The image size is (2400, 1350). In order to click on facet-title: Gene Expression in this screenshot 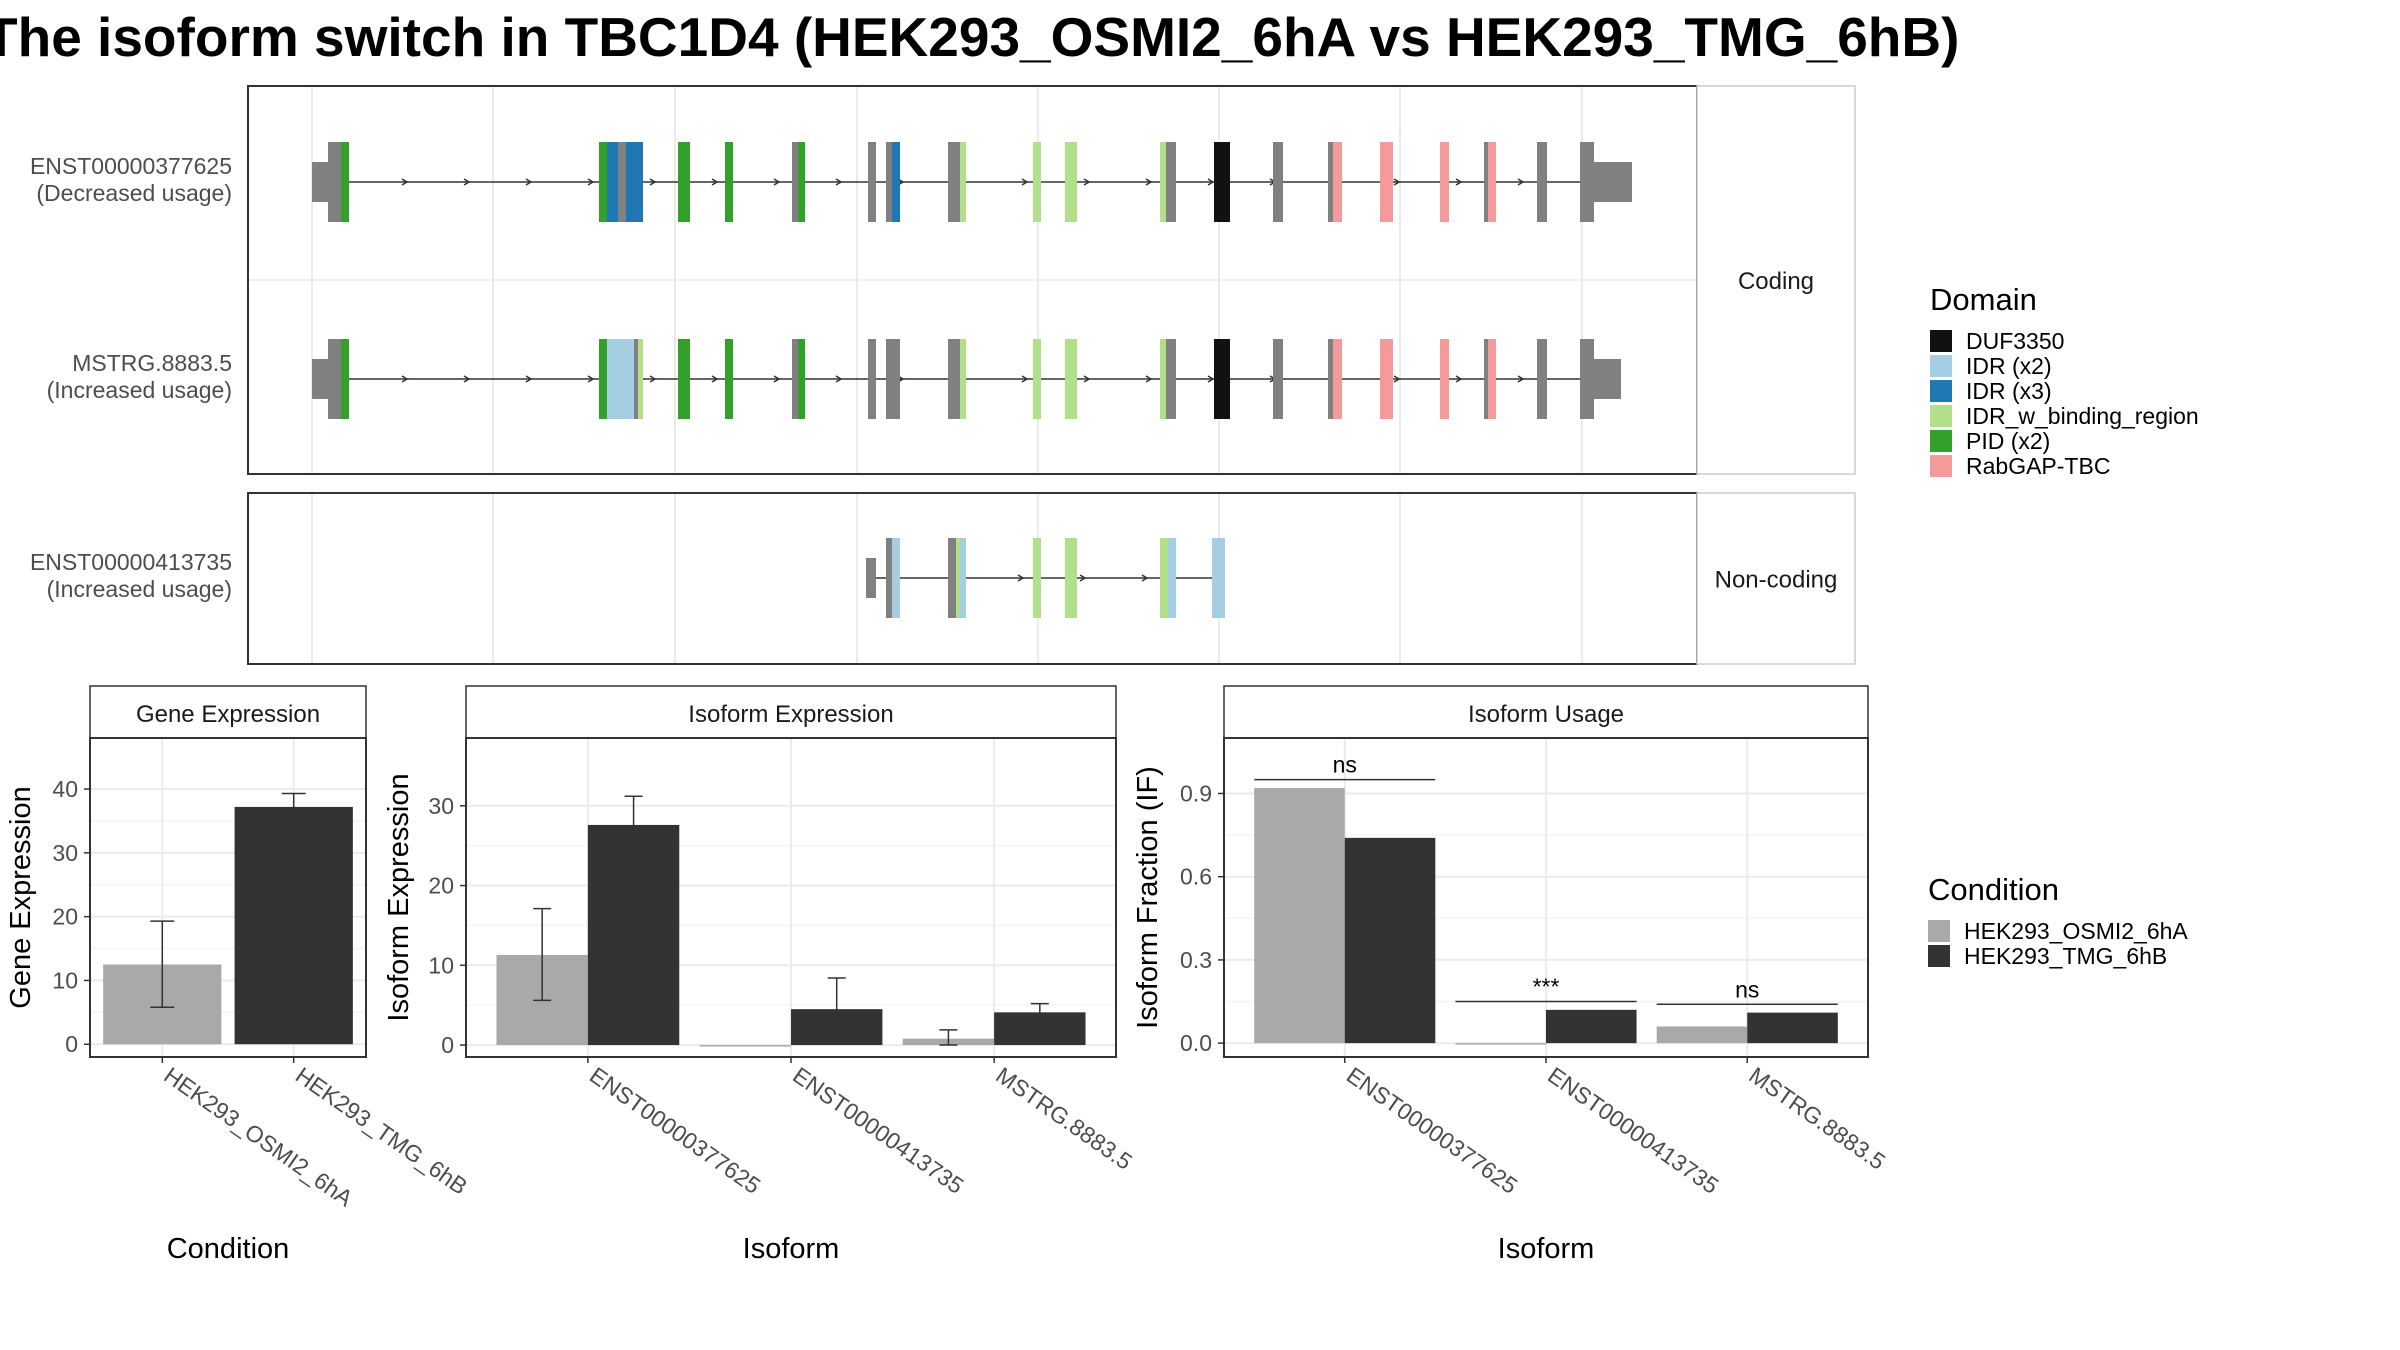, I will do `click(228, 714)`.